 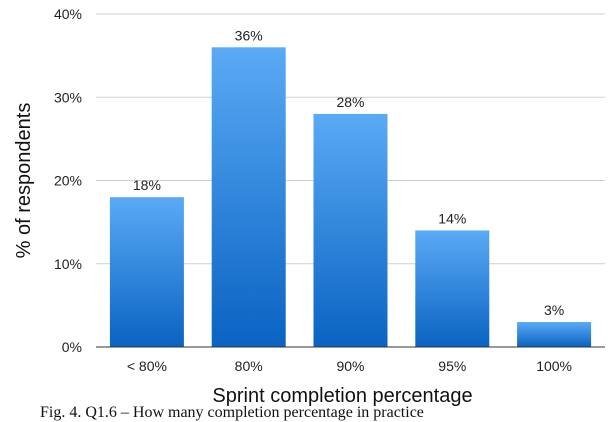 What do you see at coordinates (249, 35) in the screenshot?
I see `bar-value-label: 36%` at bounding box center [249, 35].